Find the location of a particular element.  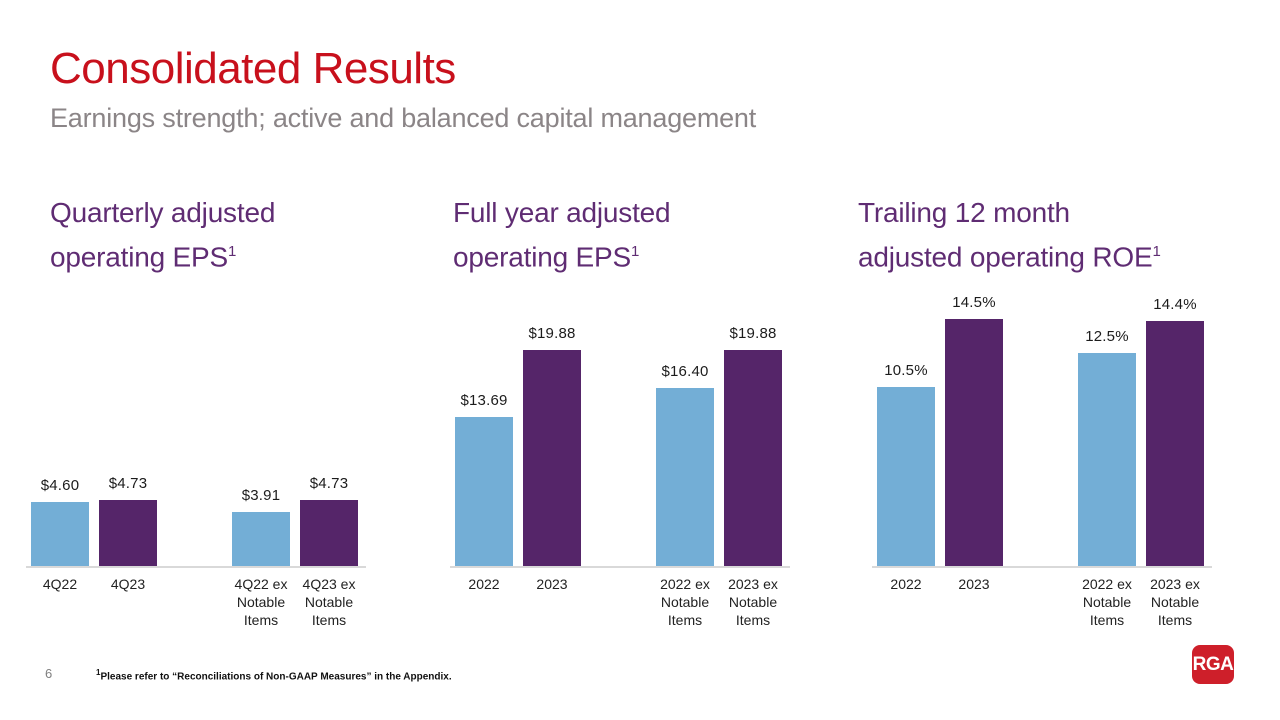

x-axis-label-line: 4Q23 is located at coordinates (128, 584).